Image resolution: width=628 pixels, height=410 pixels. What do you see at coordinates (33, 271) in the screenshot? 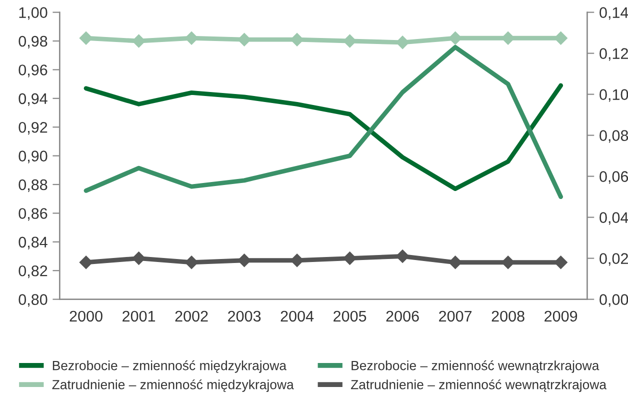
I see `y-tick-label: 0,82` at bounding box center [33, 271].